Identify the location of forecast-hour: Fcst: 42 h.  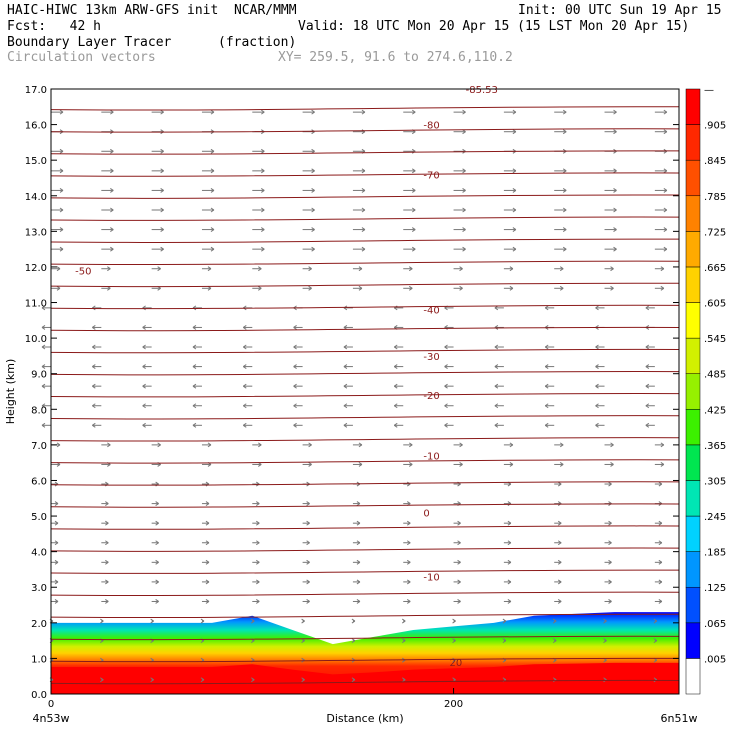
(54, 26).